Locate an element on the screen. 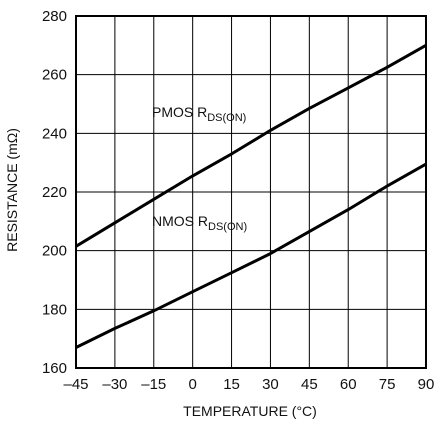  x-tick-label: –30 is located at coordinates (114, 384).